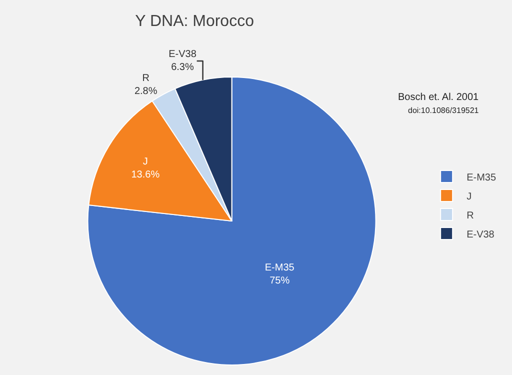 Image resolution: width=512 pixels, height=375 pixels. I want to click on legend-label: E-V38, so click(480, 234).